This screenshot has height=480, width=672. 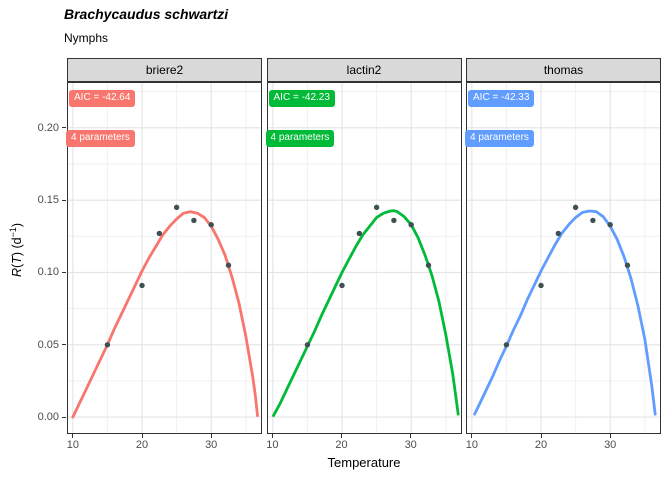 I want to click on facet-strip-lactin2: lactin2, so click(x=364, y=70).